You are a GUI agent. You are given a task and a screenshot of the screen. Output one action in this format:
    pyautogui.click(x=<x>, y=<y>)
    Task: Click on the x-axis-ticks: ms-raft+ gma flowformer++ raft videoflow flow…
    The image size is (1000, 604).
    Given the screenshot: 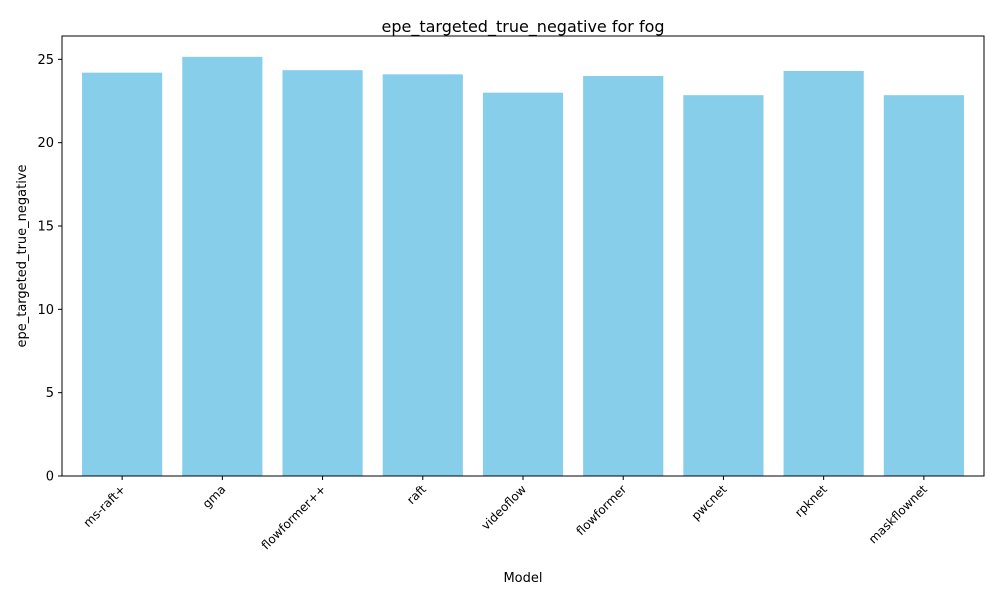 What is the action you would take?
    pyautogui.click(x=505, y=514)
    